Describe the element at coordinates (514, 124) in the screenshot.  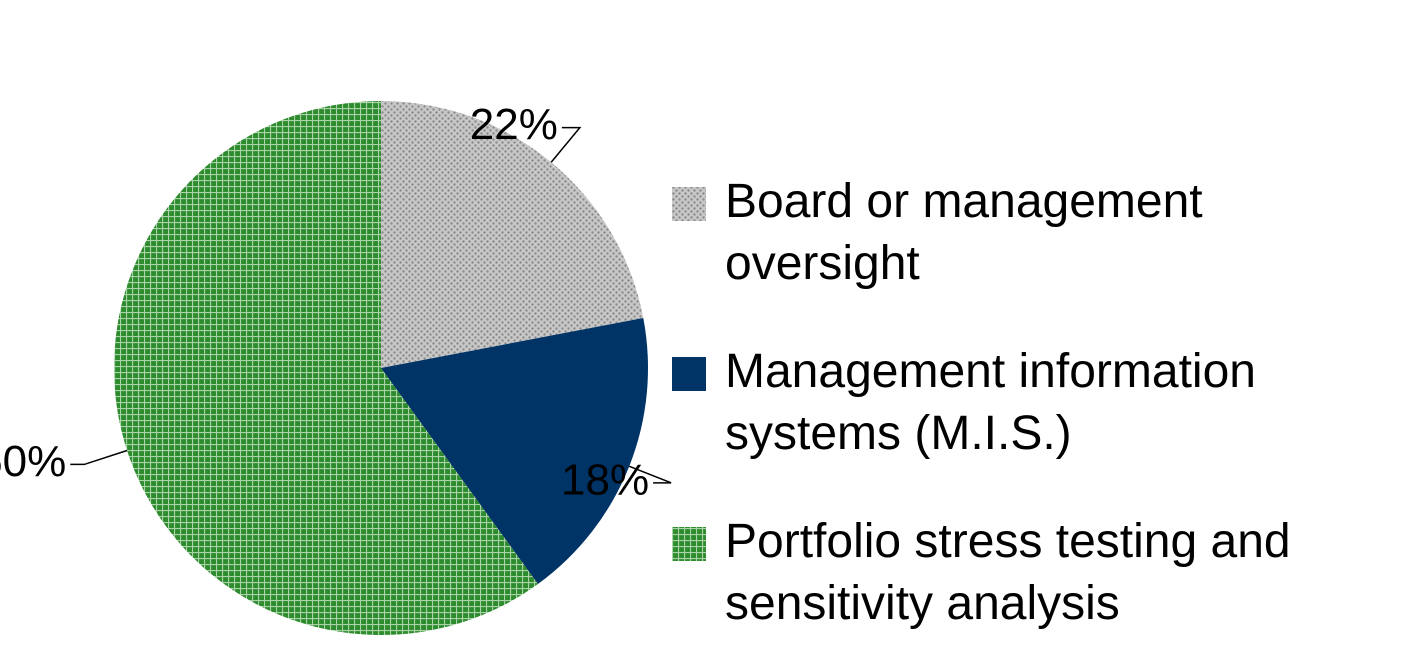
I see `data-label: 22%` at that location.